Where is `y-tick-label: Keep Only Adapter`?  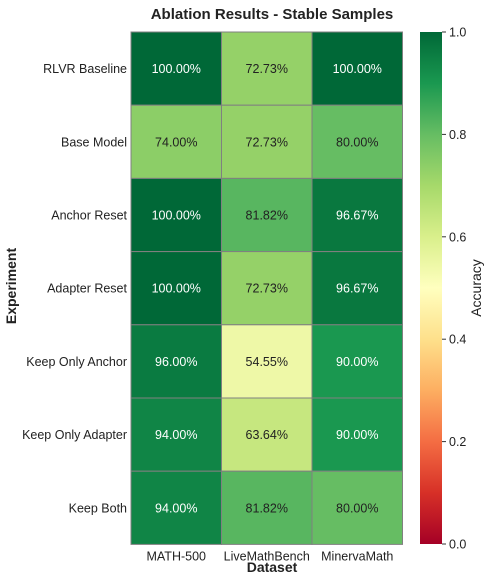 y-tick-label: Keep Only Adapter is located at coordinates (74, 435).